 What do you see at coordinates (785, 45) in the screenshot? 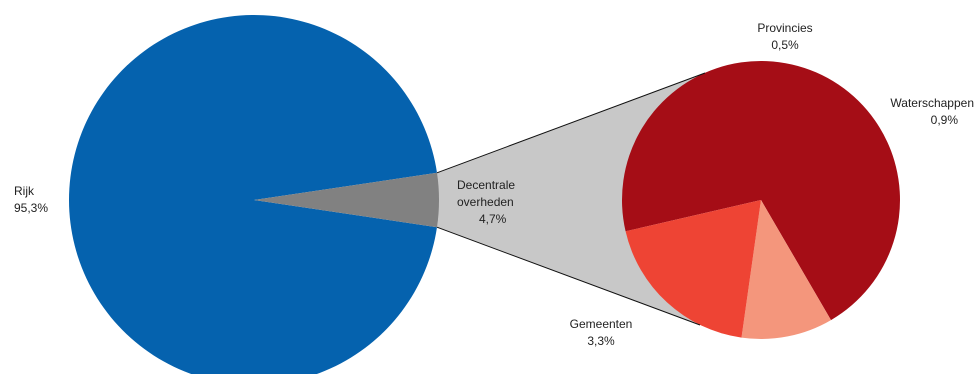
I see `label-provincies-value: 0,5%` at bounding box center [785, 45].